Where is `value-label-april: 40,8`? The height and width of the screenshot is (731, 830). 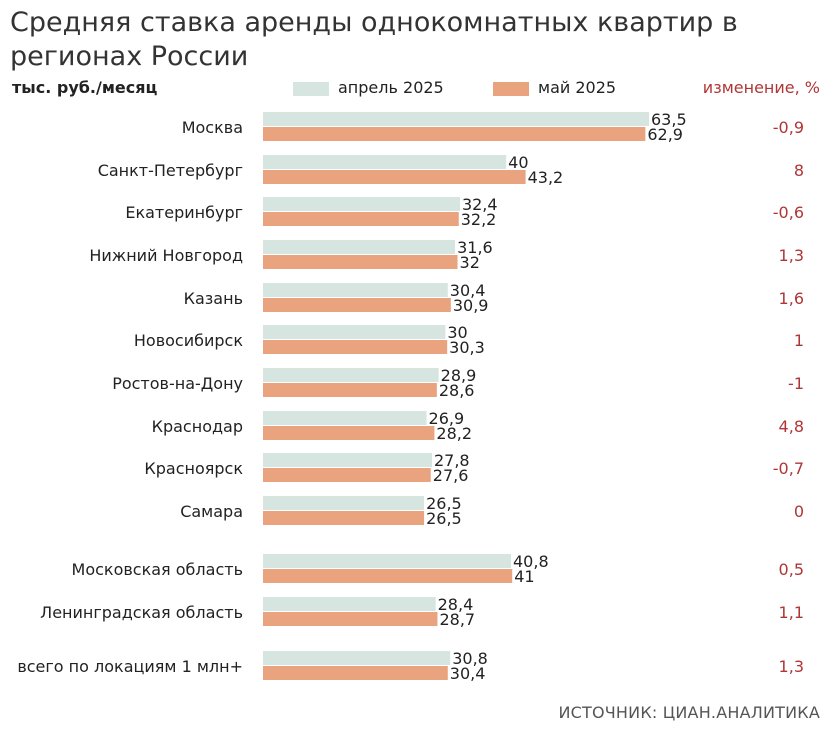 value-label-april: 40,8 is located at coordinates (531, 561).